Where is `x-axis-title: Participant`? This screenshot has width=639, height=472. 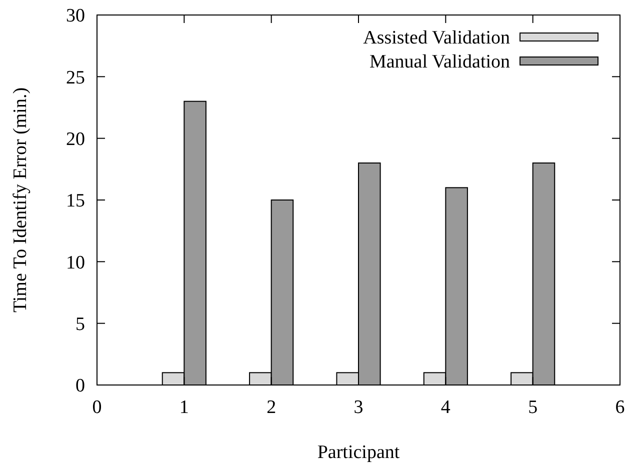
x-axis-title: Participant is located at coordinates (358, 452).